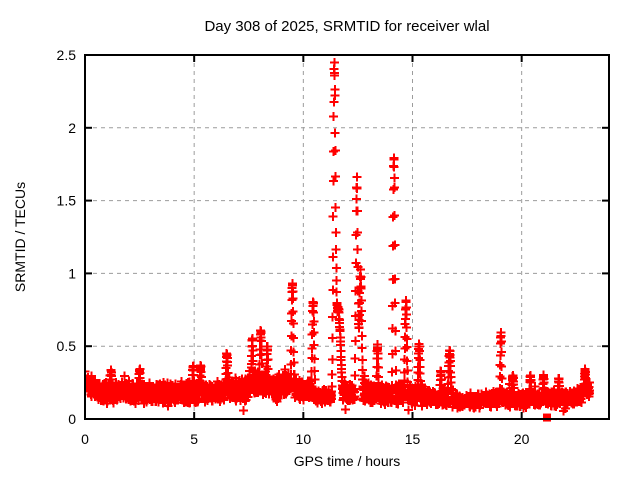 This screenshot has width=640, height=480. I want to click on flag-square-markers, so click(546, 417).